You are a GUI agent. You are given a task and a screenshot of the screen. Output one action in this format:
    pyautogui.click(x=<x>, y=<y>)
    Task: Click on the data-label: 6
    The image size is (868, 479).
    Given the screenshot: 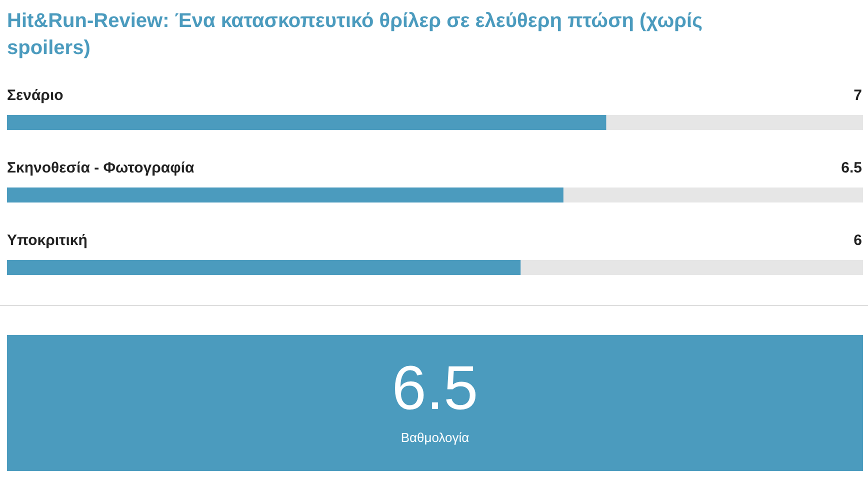 What is the action you would take?
    pyautogui.click(x=858, y=240)
    